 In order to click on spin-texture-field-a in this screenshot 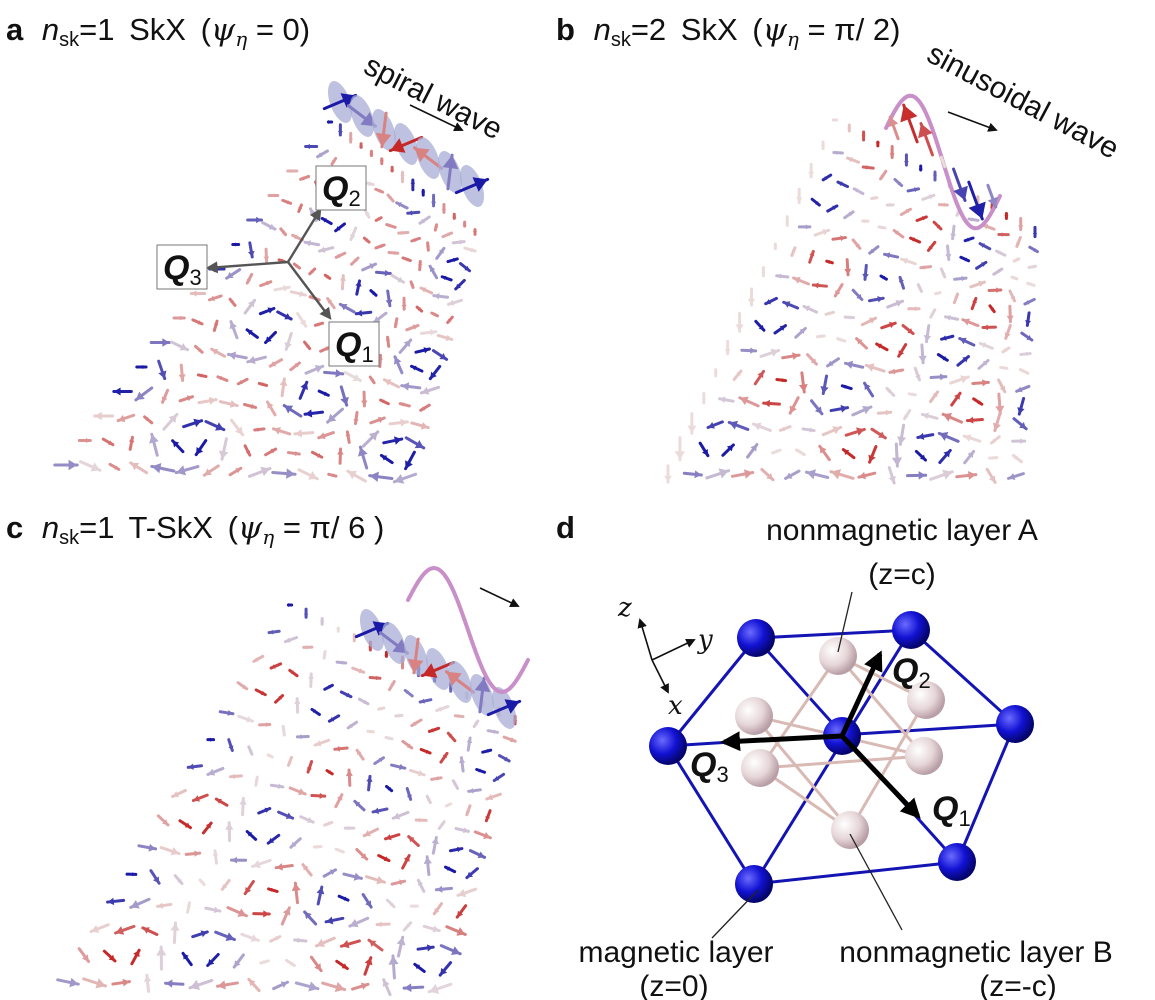, I will do `click(265, 301)`.